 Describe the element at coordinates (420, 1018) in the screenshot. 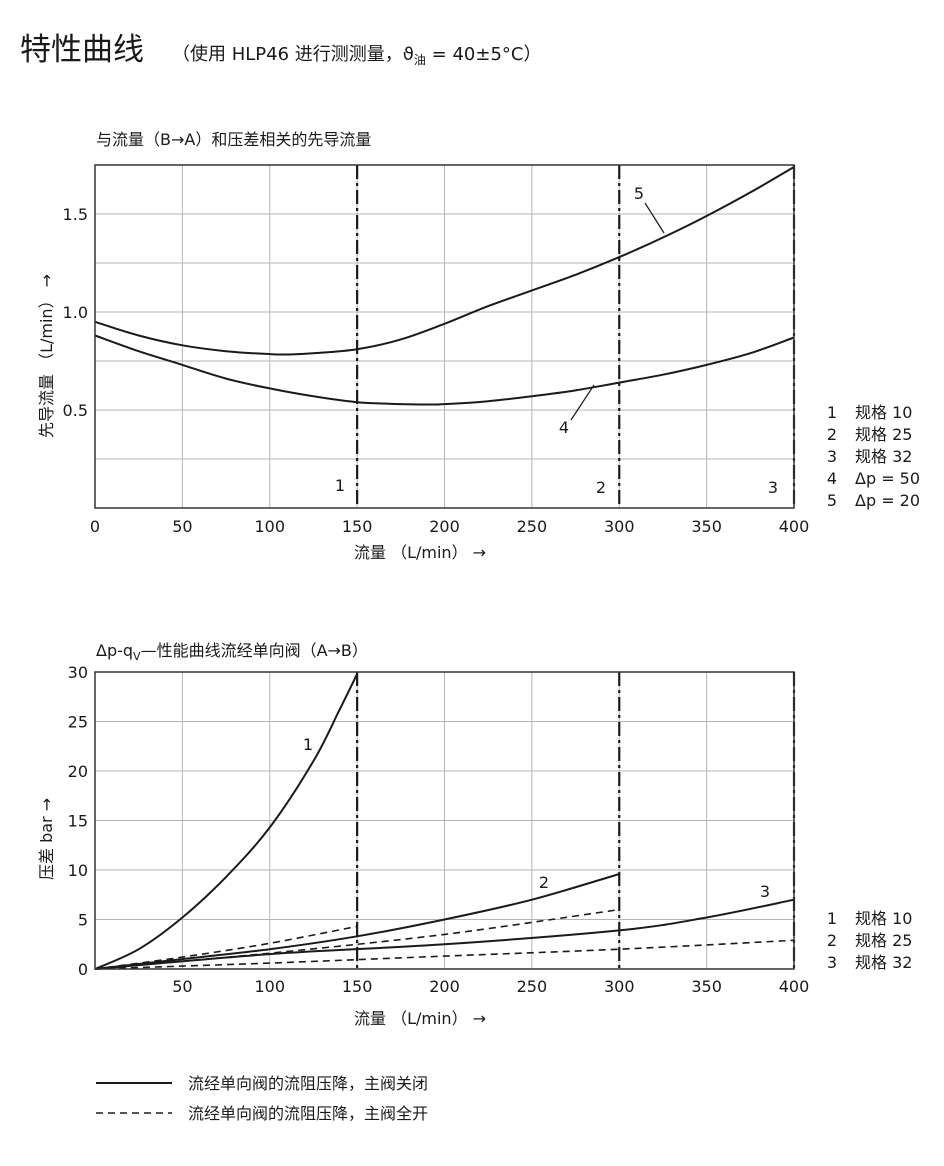

I see `chart2-xlabel: 流量 （L/min） →` at that location.